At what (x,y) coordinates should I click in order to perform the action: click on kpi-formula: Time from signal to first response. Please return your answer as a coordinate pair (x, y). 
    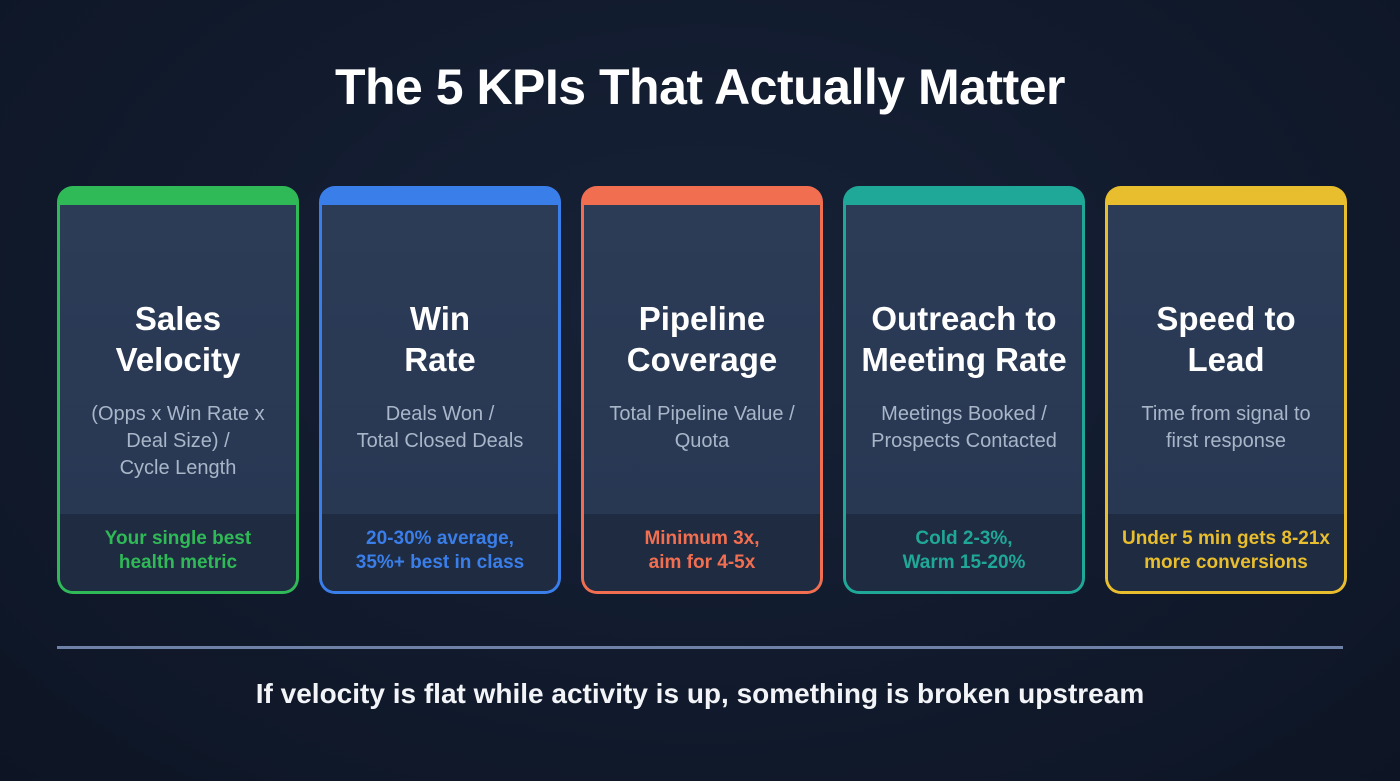
    Looking at the image, I should click on (1226, 427).